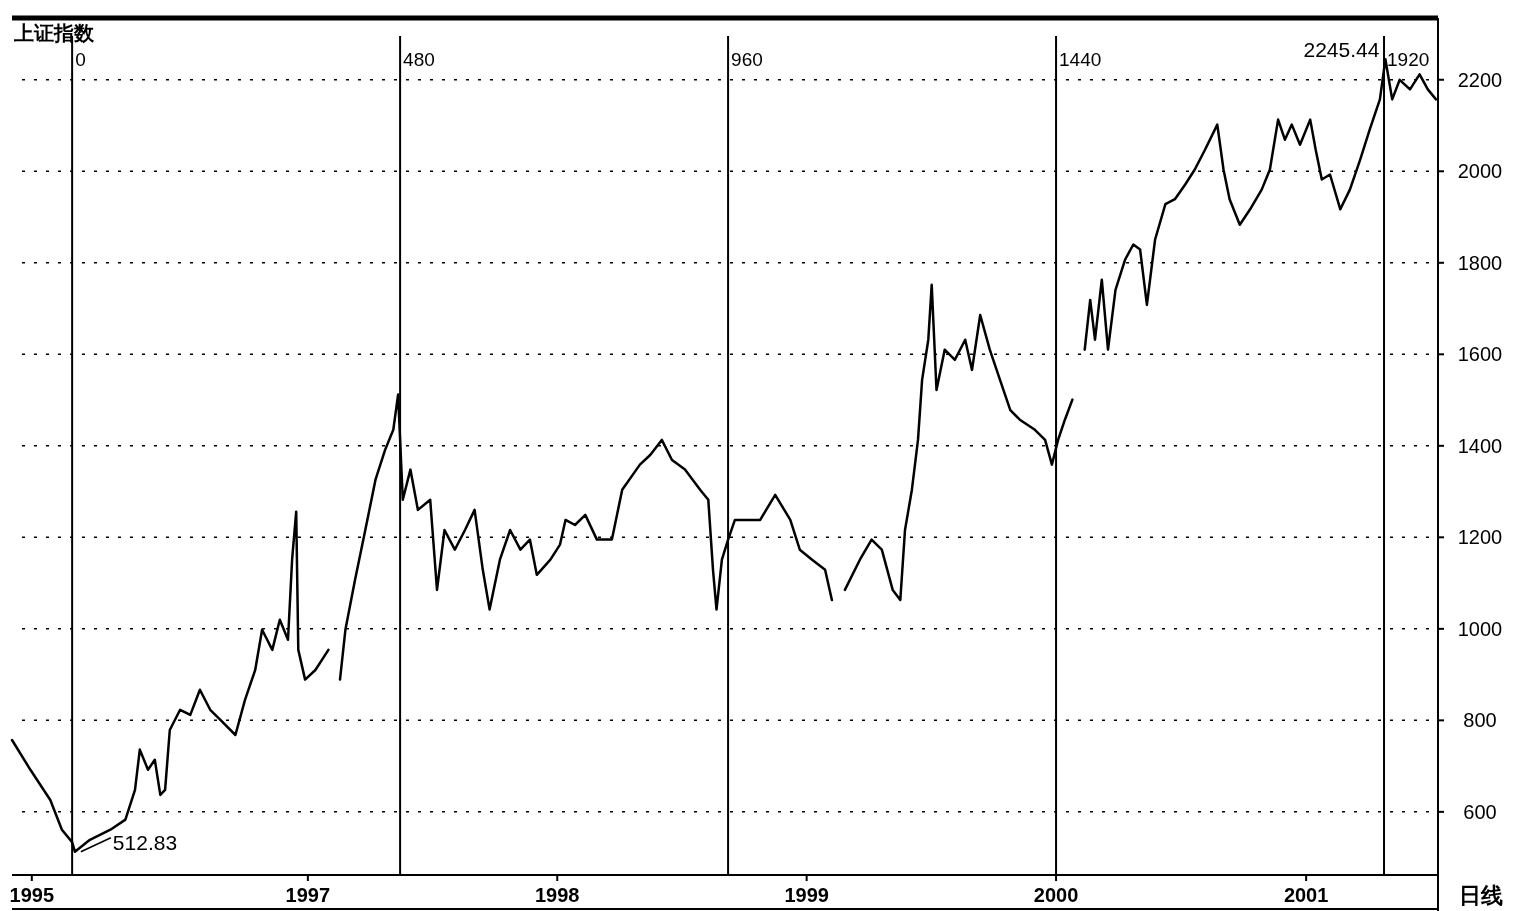  Describe the element at coordinates (747, 59) in the screenshot. I see `ref-line-label: 960` at that location.